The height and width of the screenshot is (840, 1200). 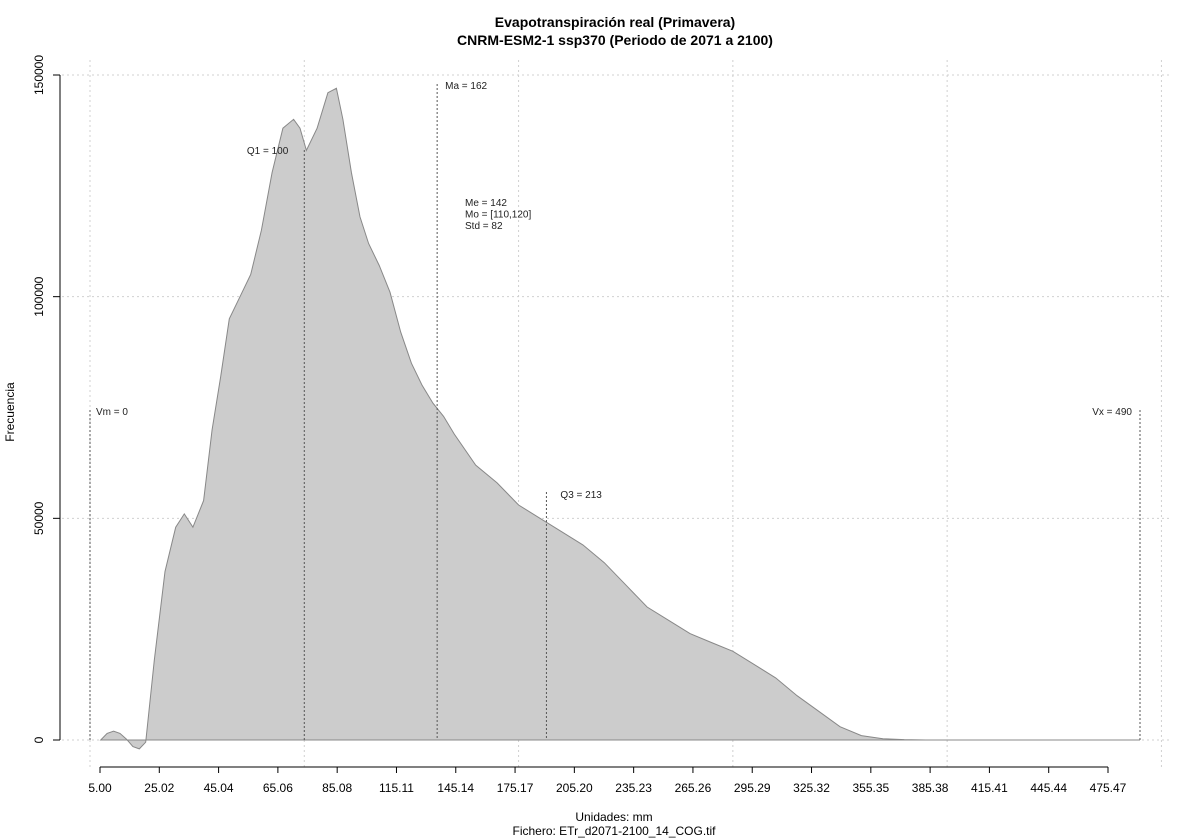 I want to click on stat-label-0: Me = 142, so click(x=486, y=203).